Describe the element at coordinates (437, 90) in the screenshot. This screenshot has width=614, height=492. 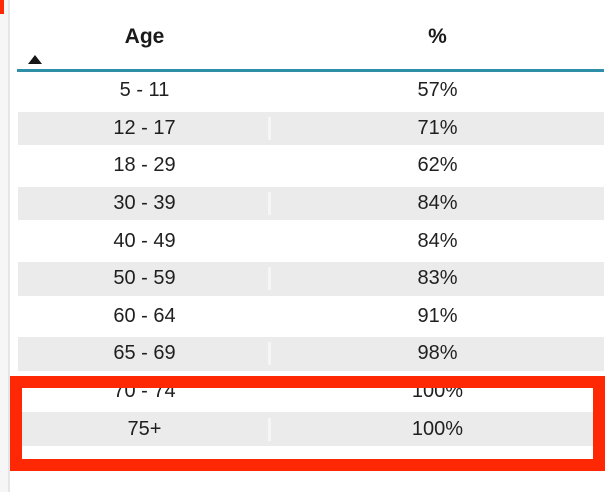
I see `pct-cell: 57%` at that location.